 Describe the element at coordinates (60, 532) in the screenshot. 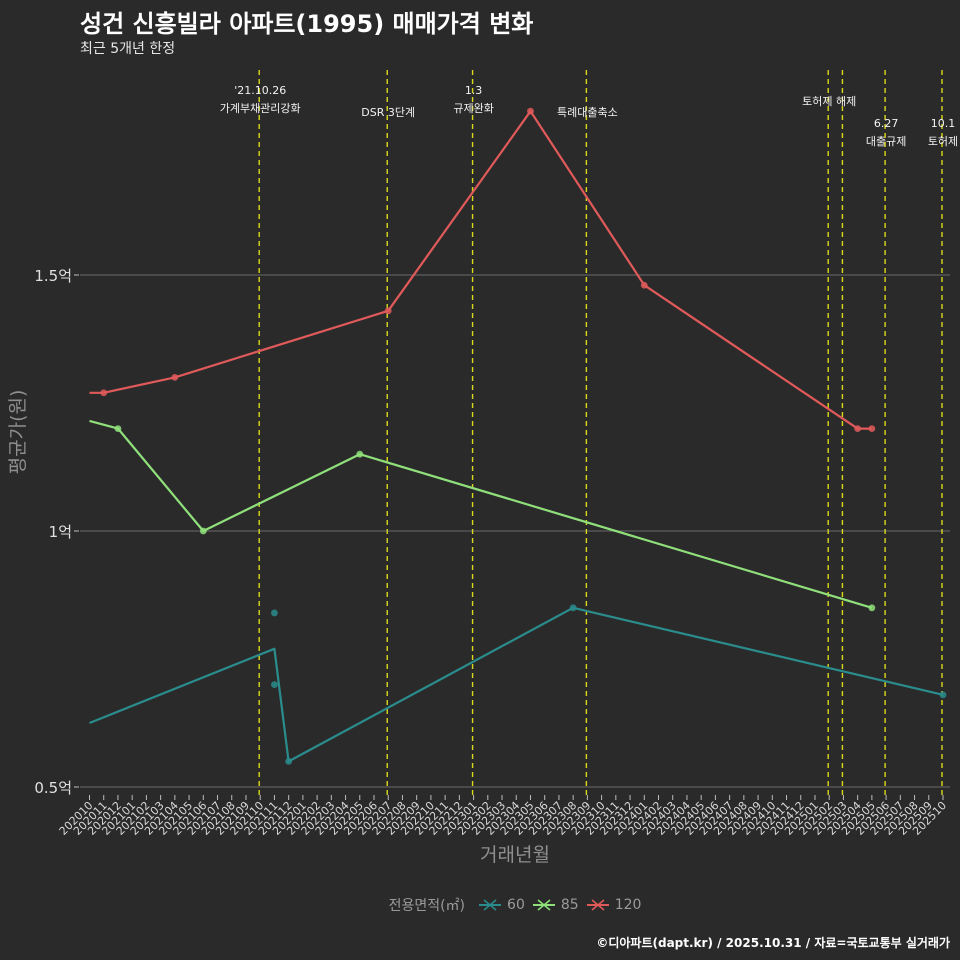

I see `y-tick-label: 1억` at that location.